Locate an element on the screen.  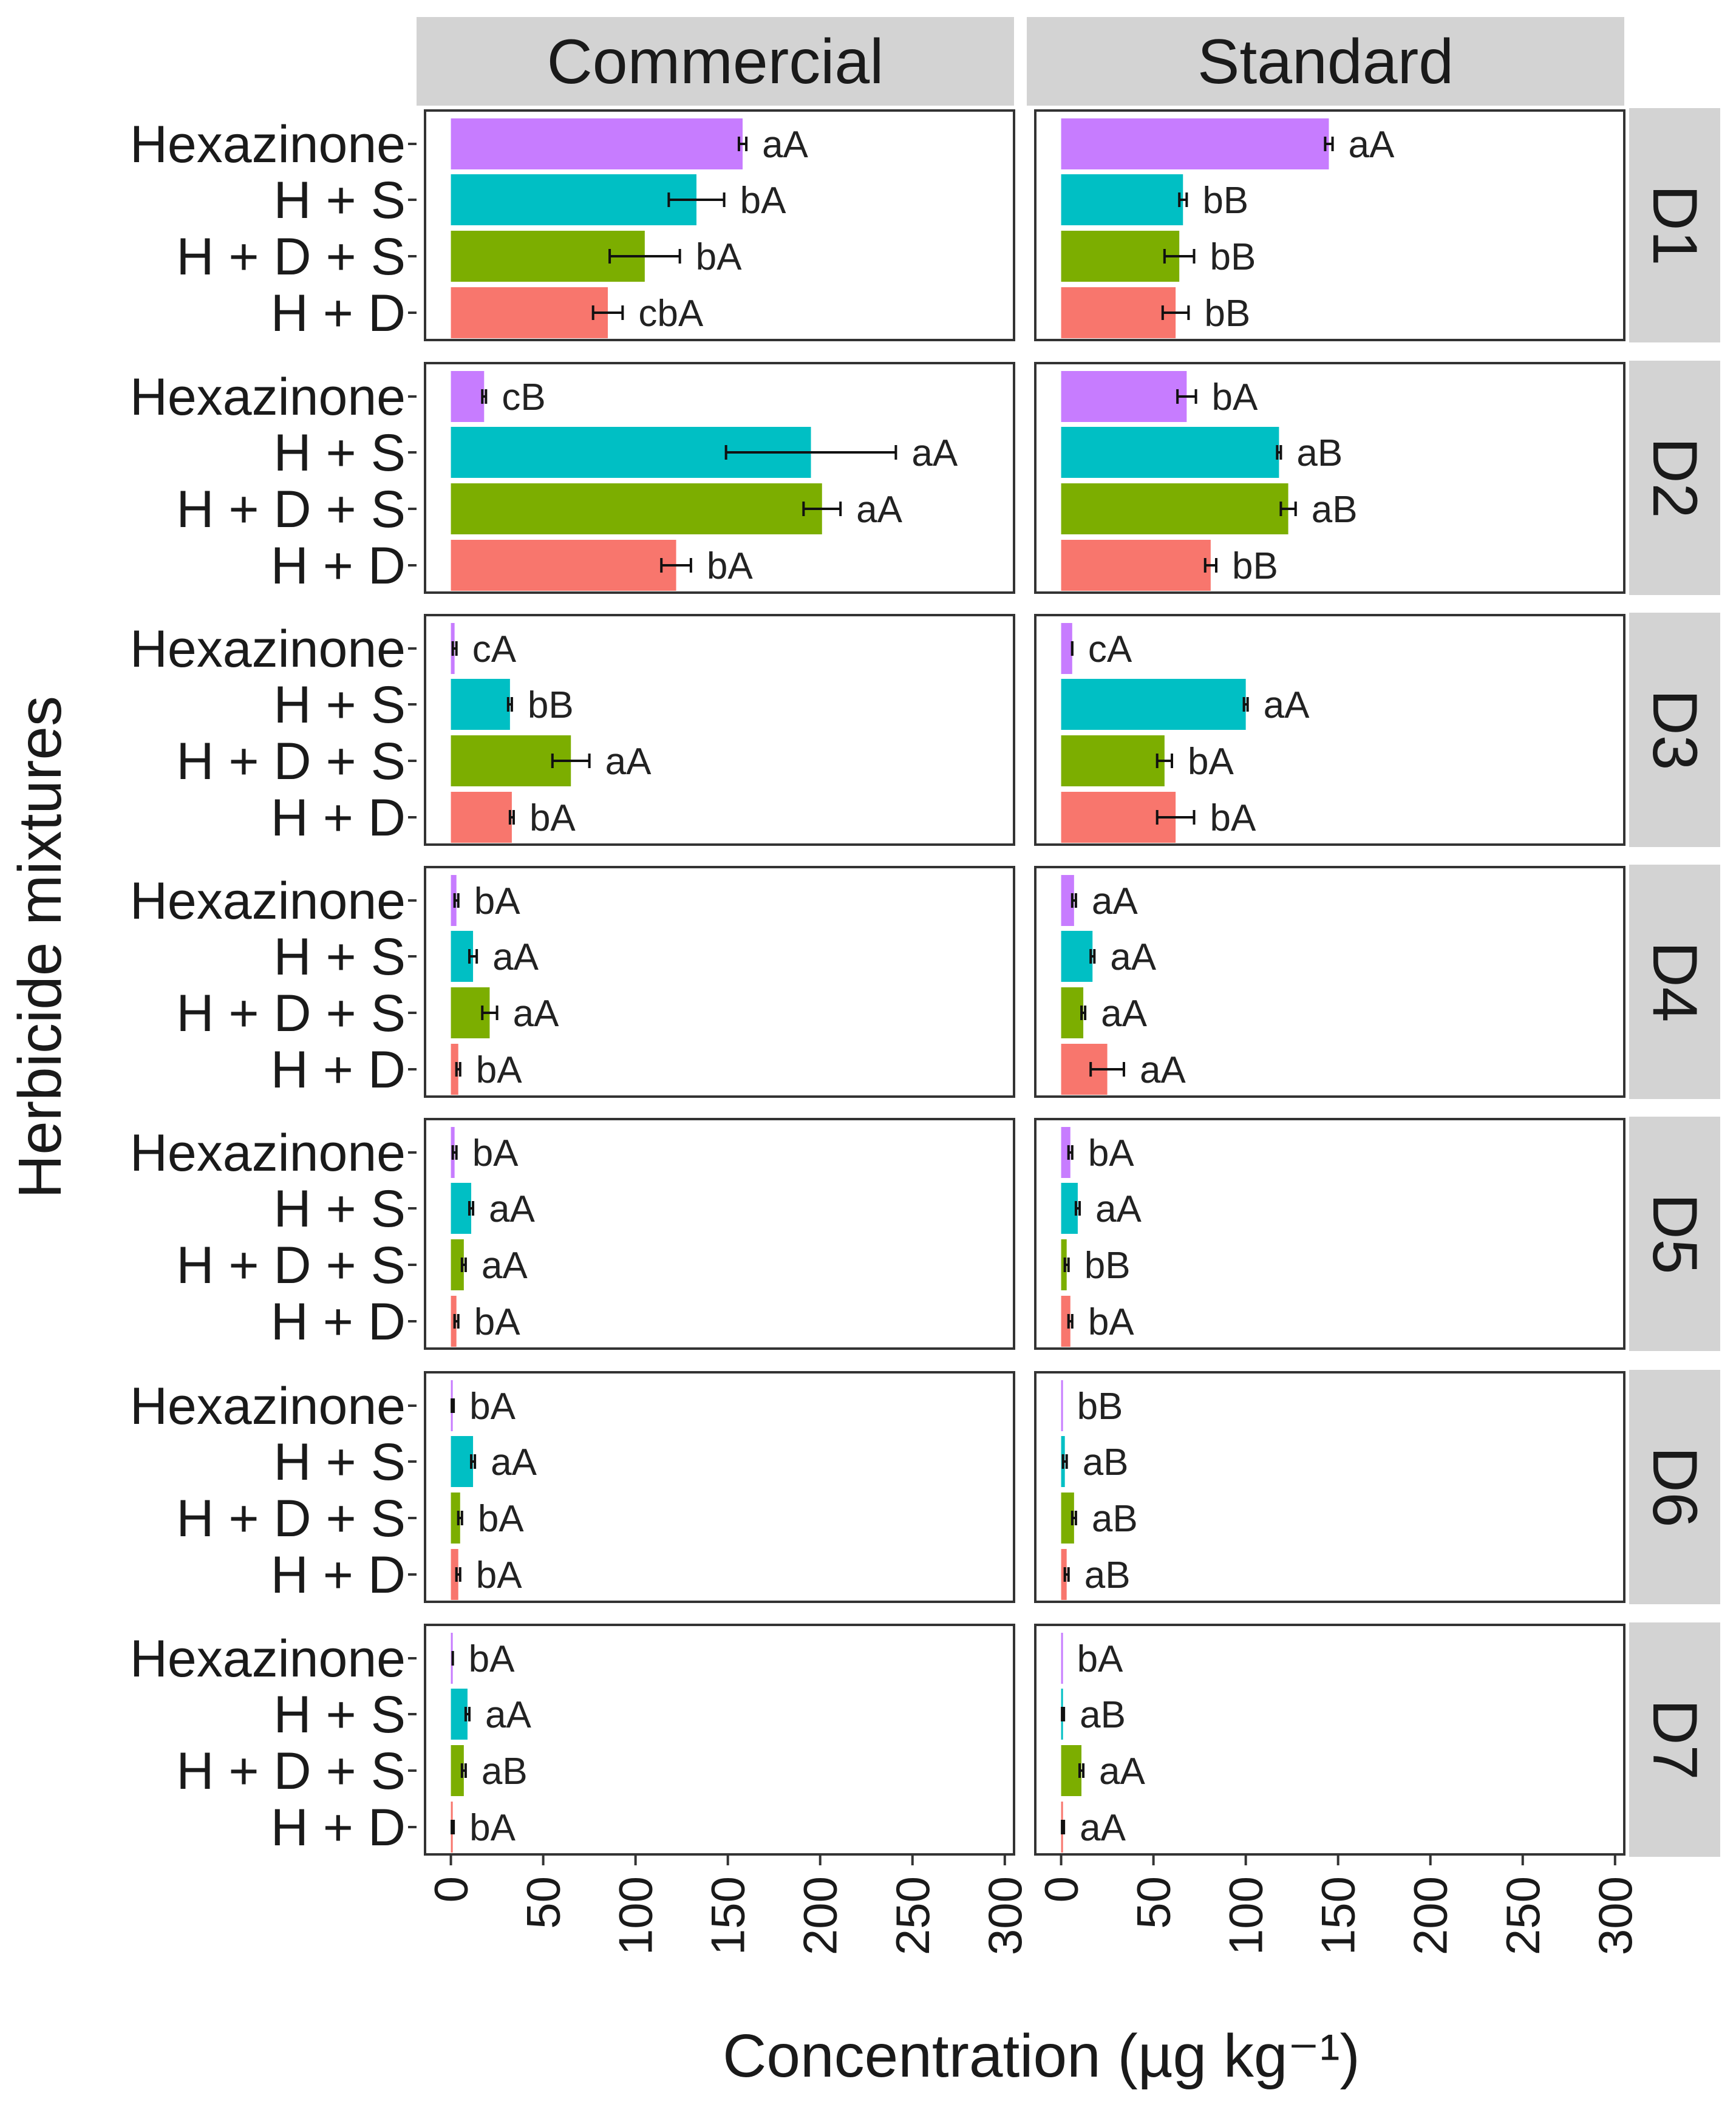
facet-title-d6: D6 is located at coordinates (1674, 1487).